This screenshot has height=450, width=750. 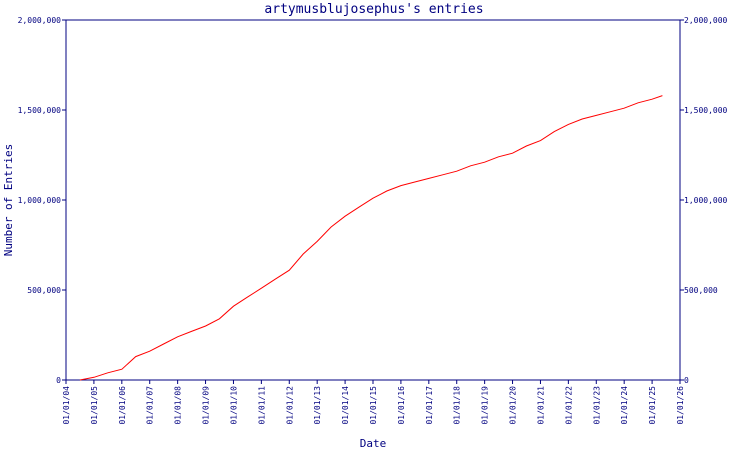 I want to click on y-tick-label-left: 1,500,000, so click(x=40, y=110).